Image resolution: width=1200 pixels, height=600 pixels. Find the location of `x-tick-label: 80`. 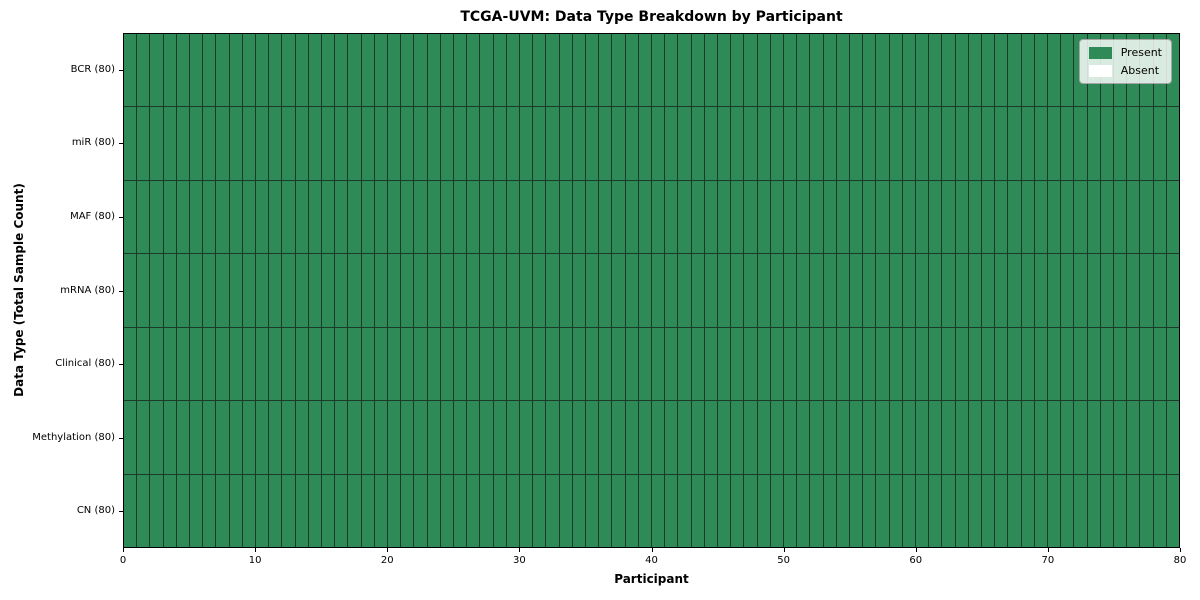

x-tick-label: 80 is located at coordinates (1180, 560).